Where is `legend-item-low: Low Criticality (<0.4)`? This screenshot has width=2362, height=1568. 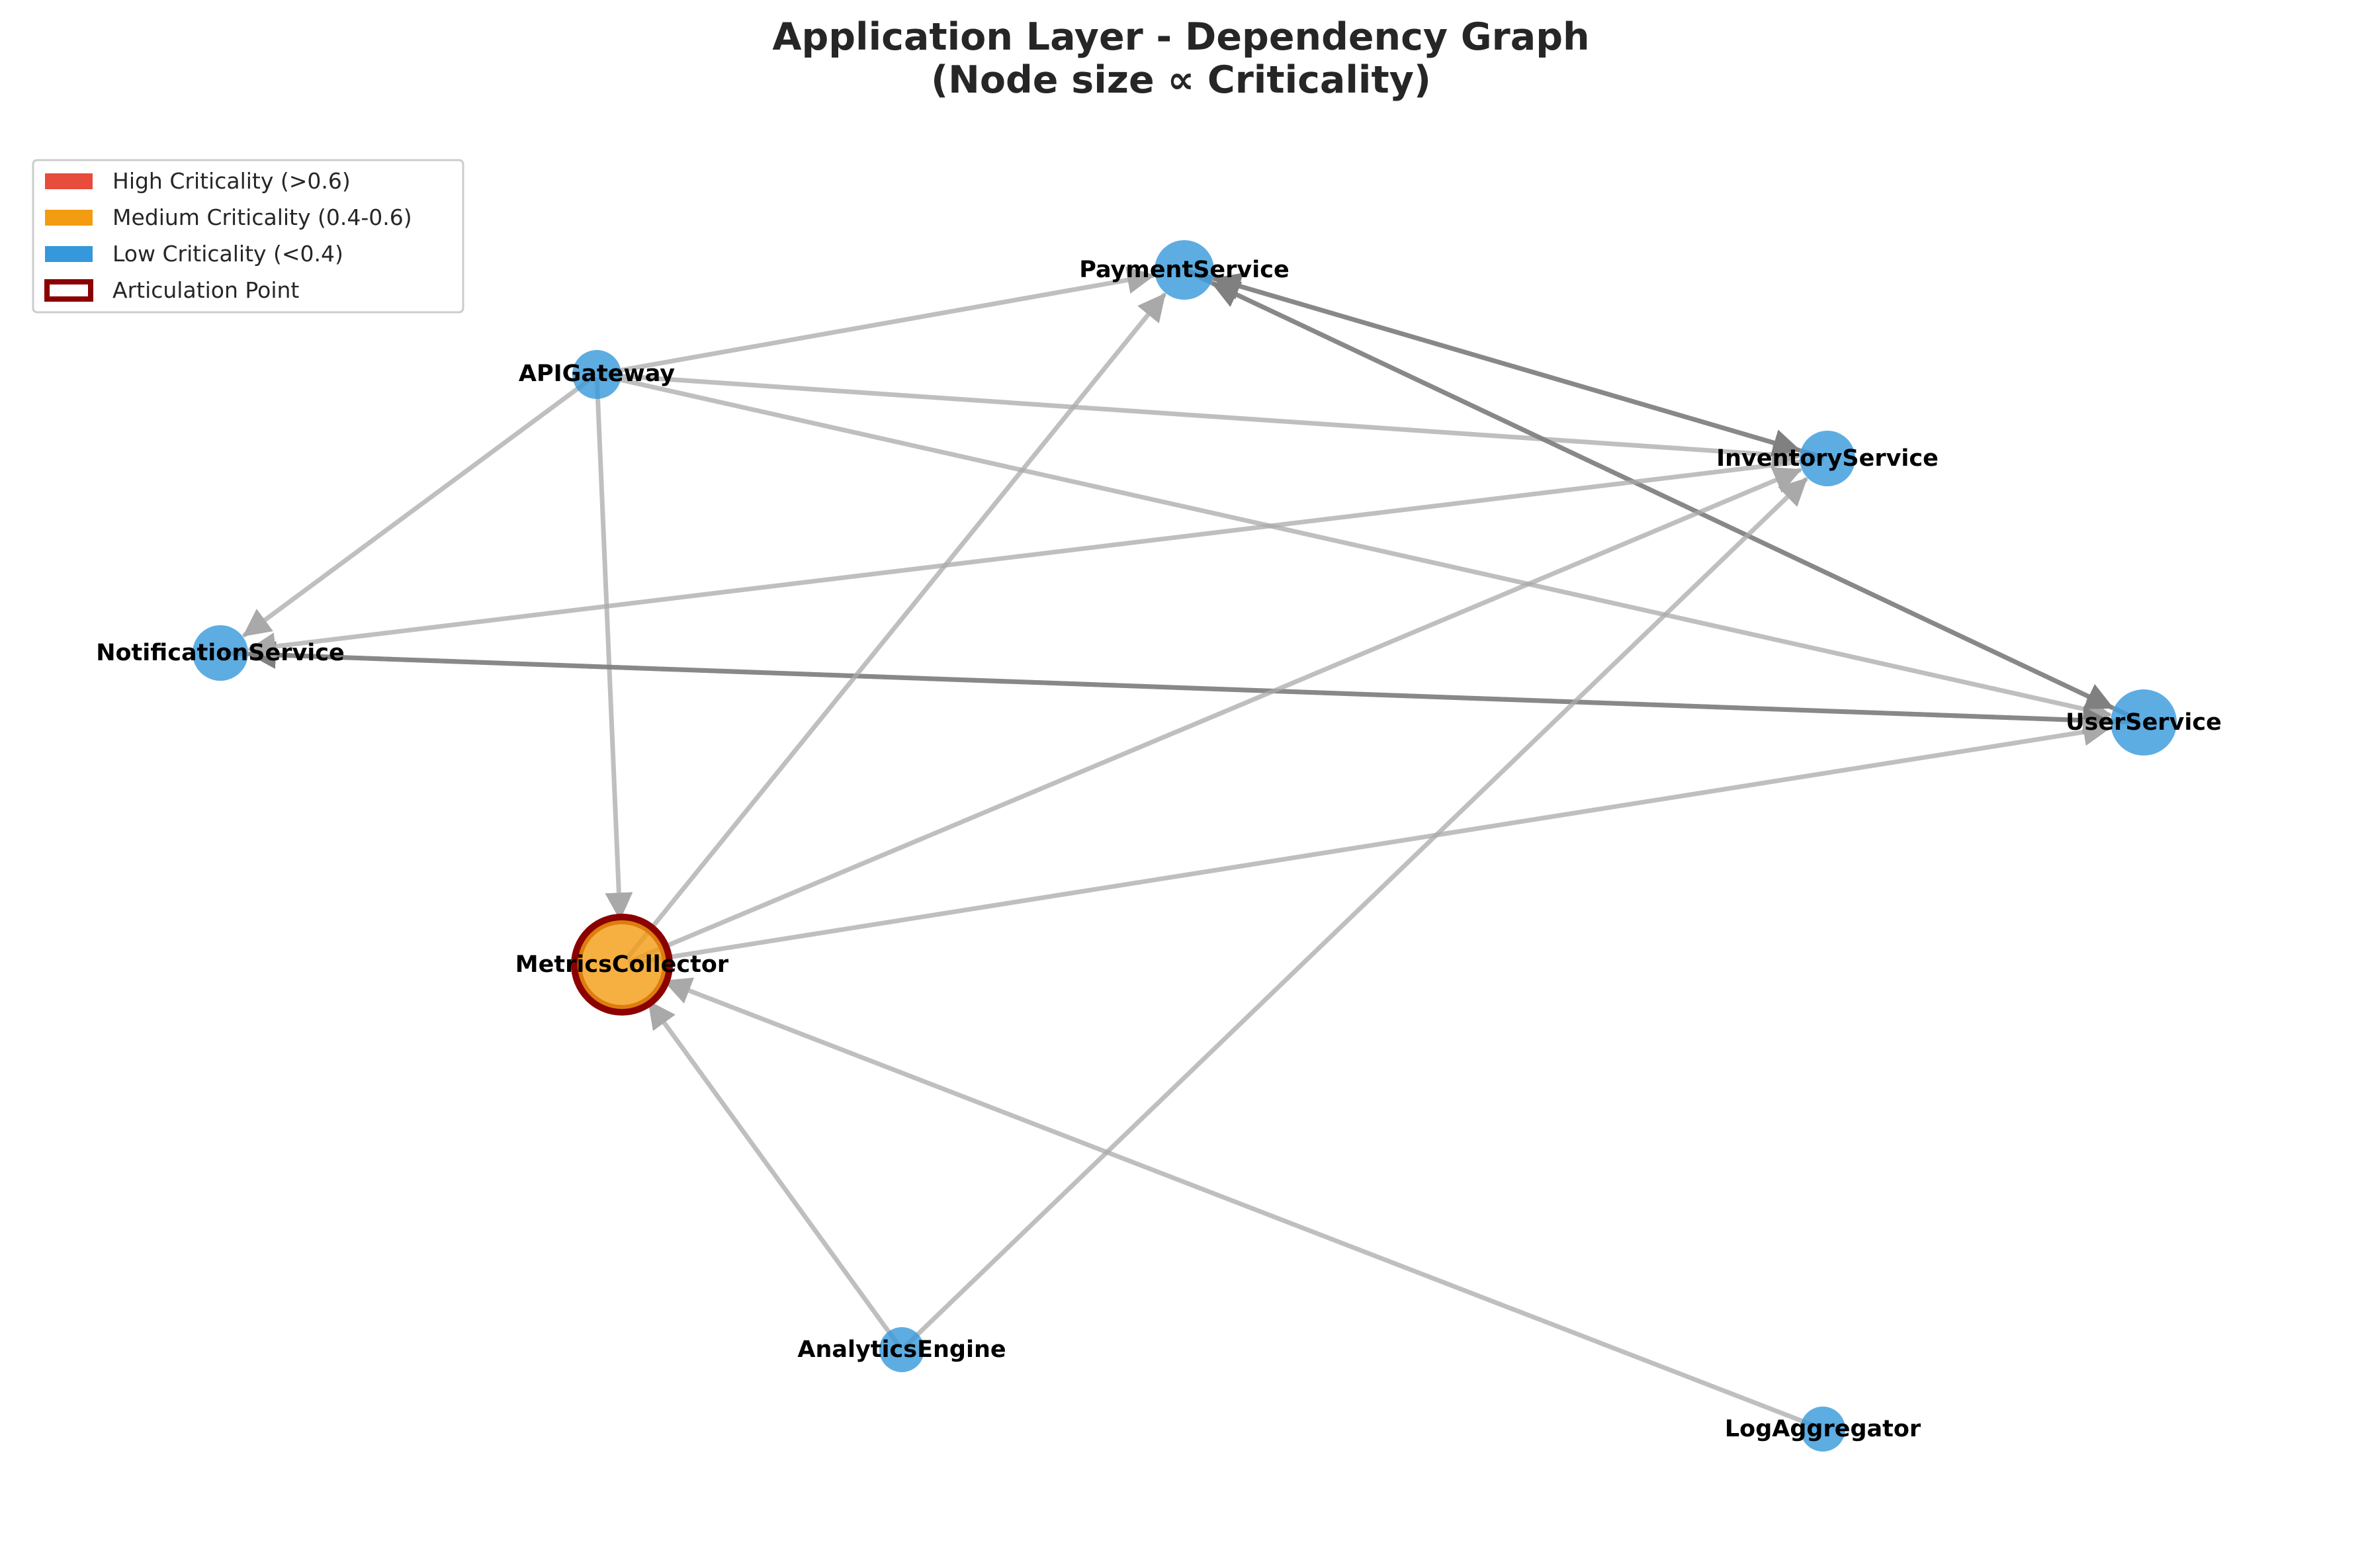 legend-item-low: Low Criticality (<0.4) is located at coordinates (194, 254).